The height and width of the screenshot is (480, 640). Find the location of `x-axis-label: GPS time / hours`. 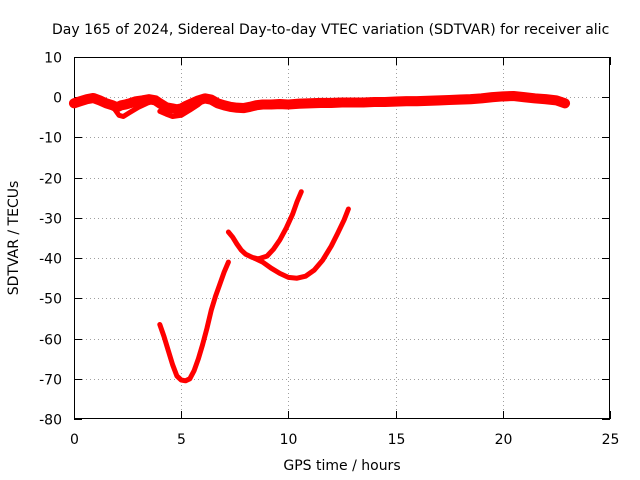

x-axis-label: GPS time / hours is located at coordinates (341, 466).